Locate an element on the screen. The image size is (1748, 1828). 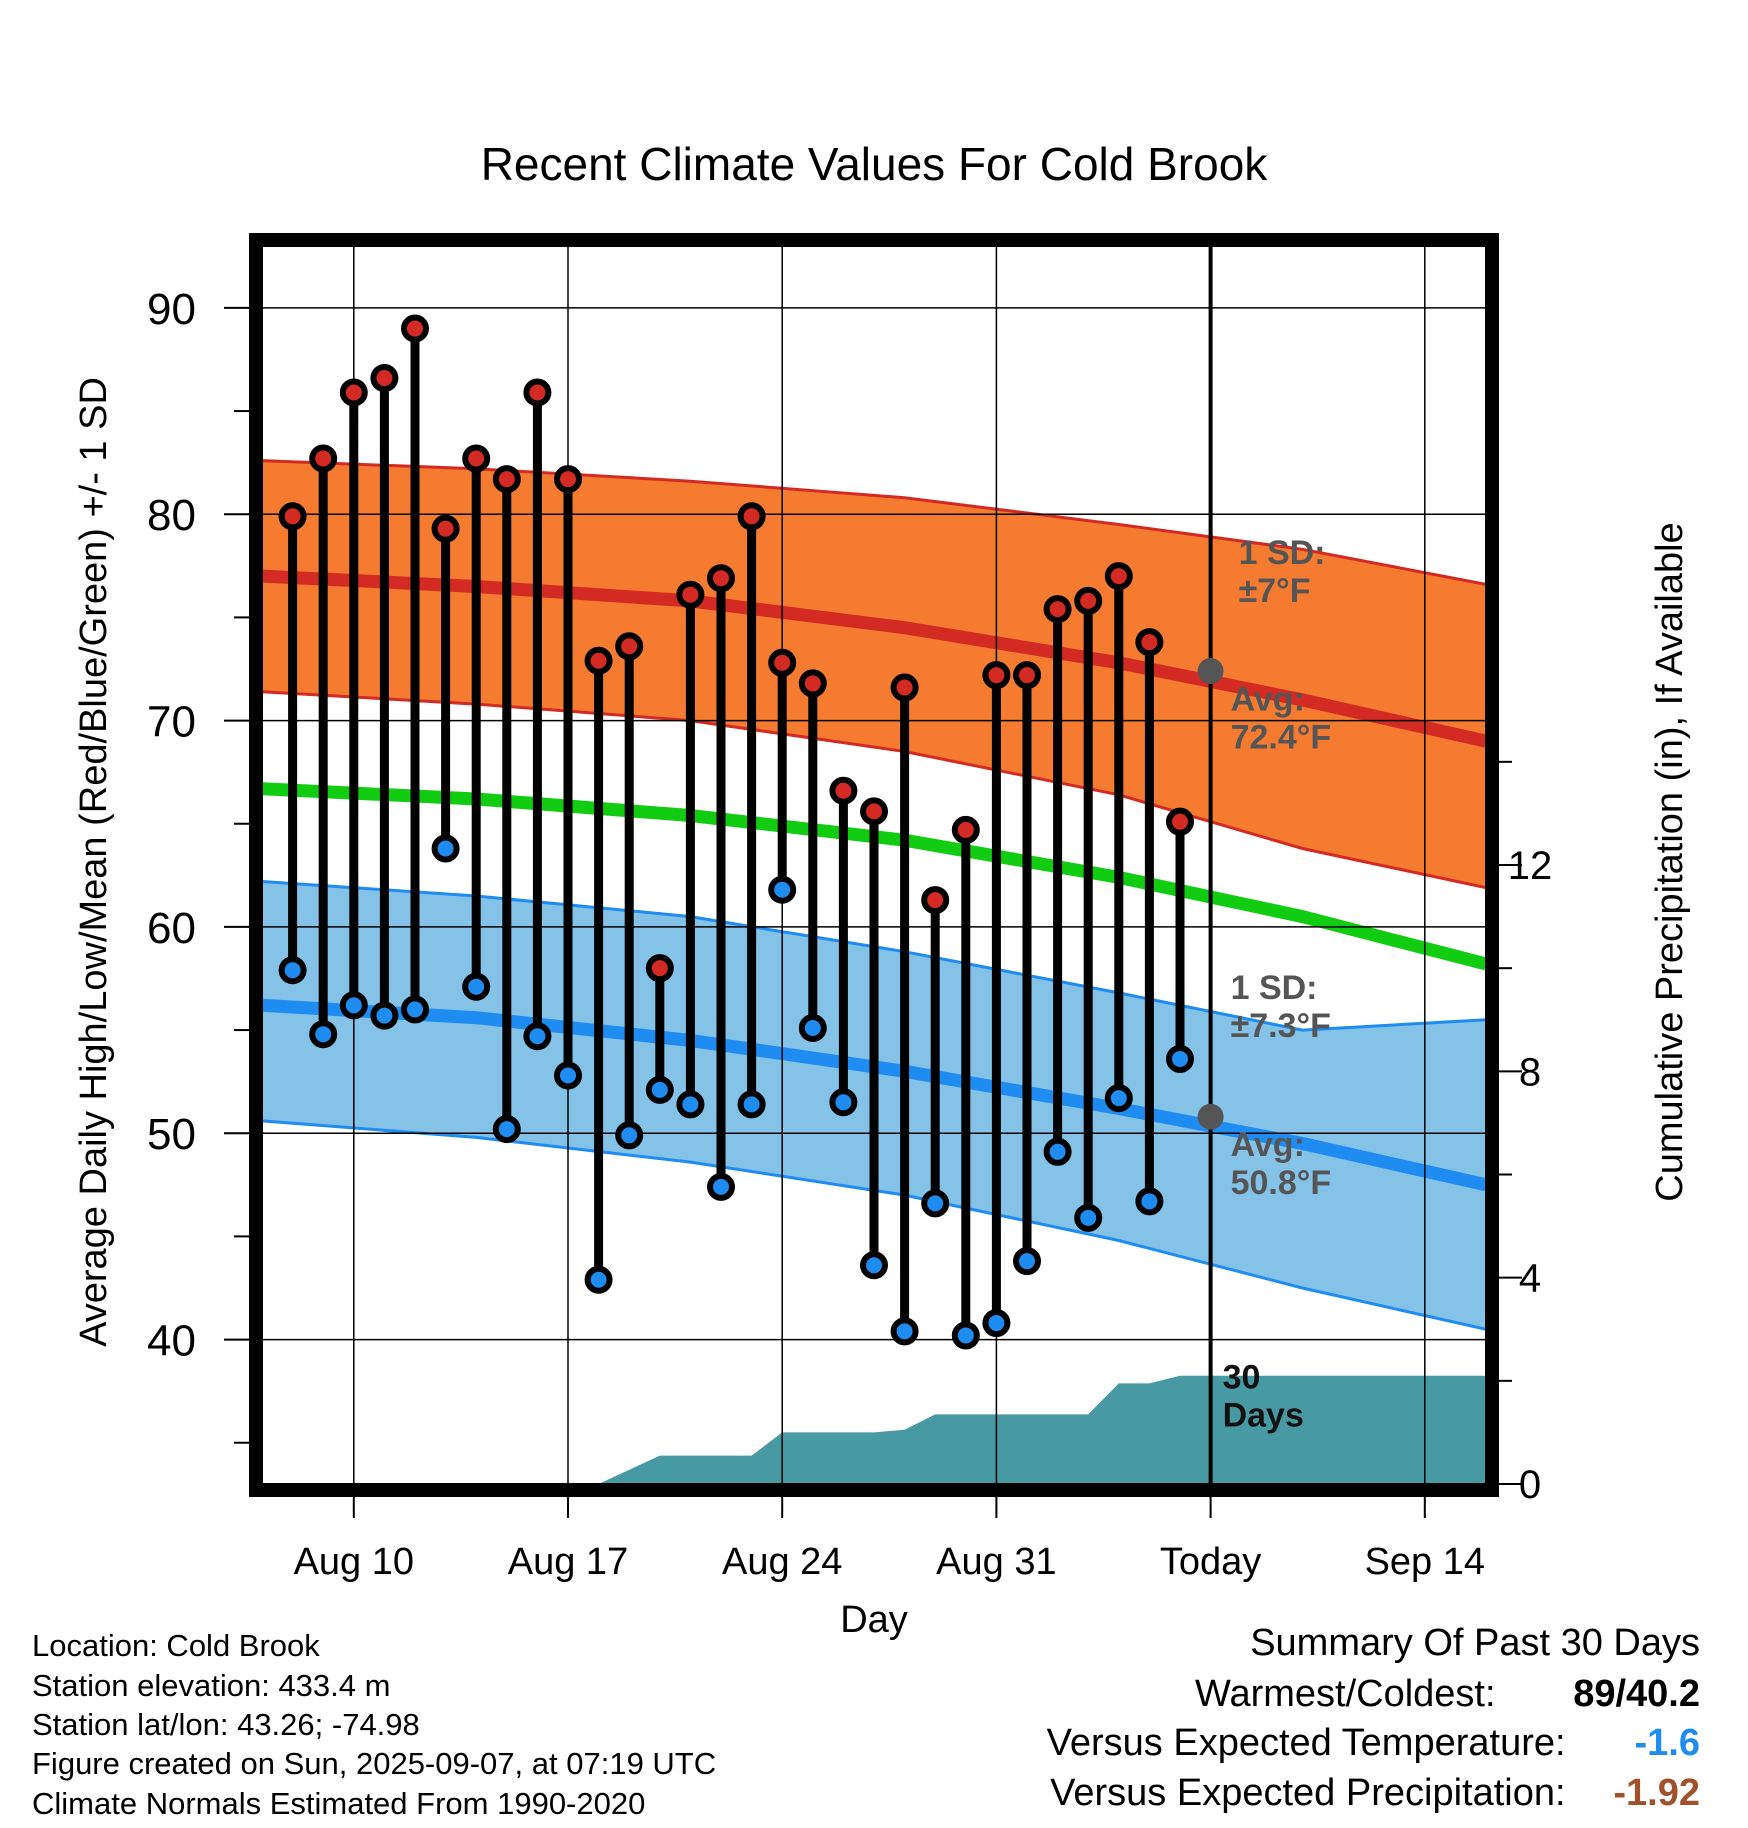
high-sd-annotation: 1 SD: ±7°F is located at coordinates (1282, 572).